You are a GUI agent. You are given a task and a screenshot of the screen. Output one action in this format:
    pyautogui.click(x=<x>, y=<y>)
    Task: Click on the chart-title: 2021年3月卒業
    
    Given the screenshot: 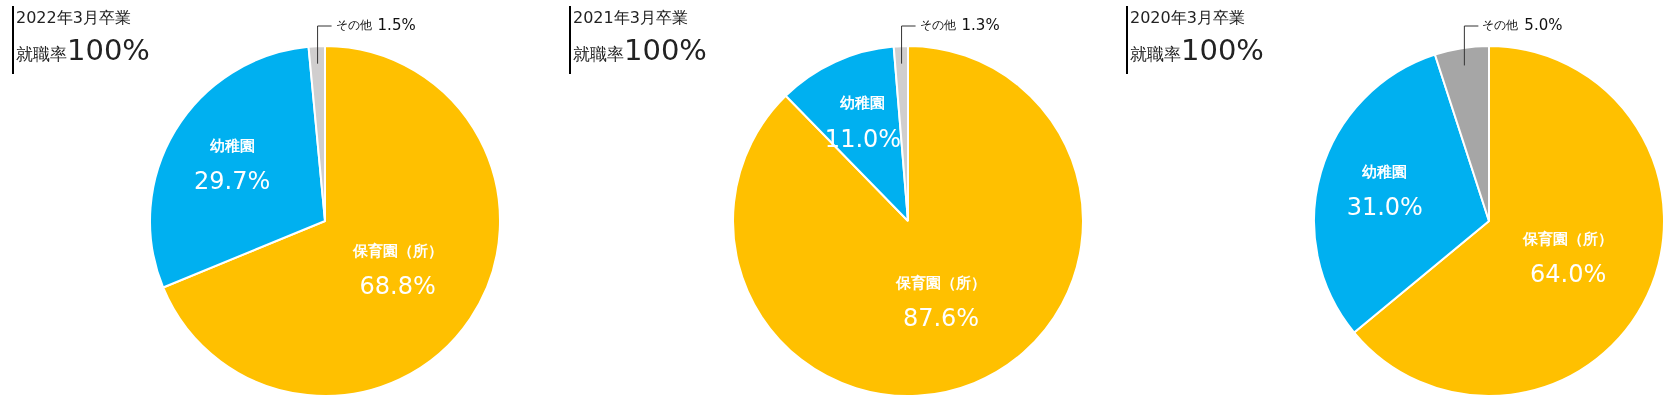 What is the action you would take?
    pyautogui.click(x=631, y=18)
    